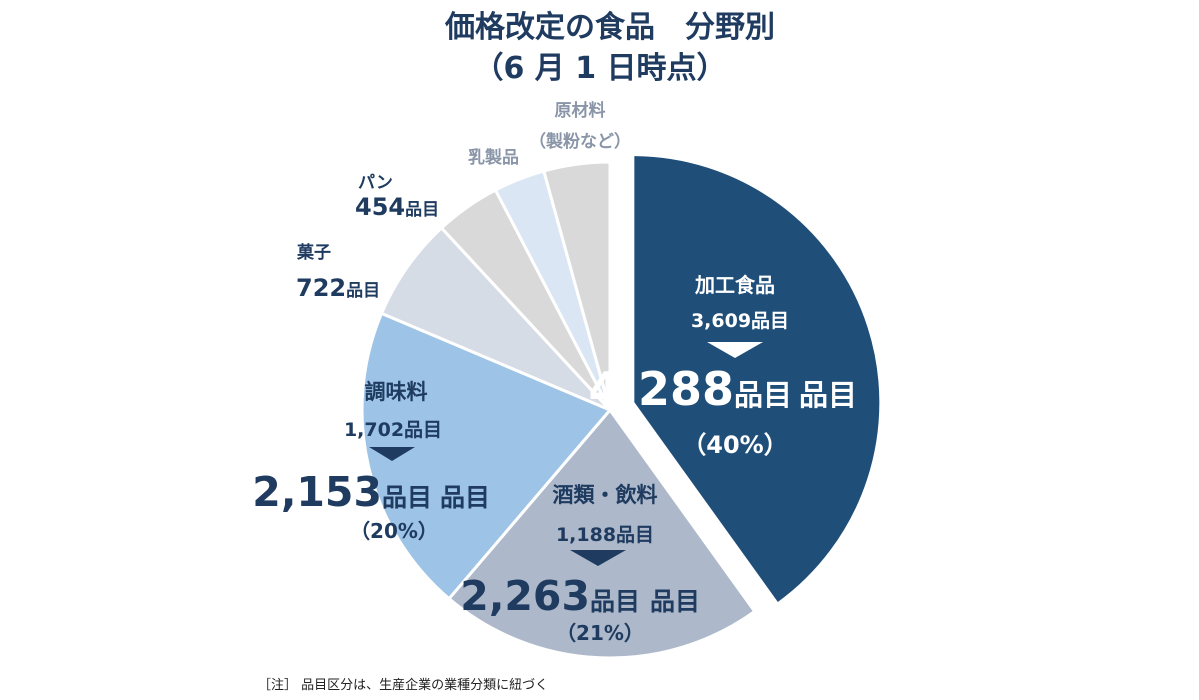 This screenshot has height=700, width=1199. Describe the element at coordinates (392, 454) in the screenshot. I see `arrow-seasoning` at that location.